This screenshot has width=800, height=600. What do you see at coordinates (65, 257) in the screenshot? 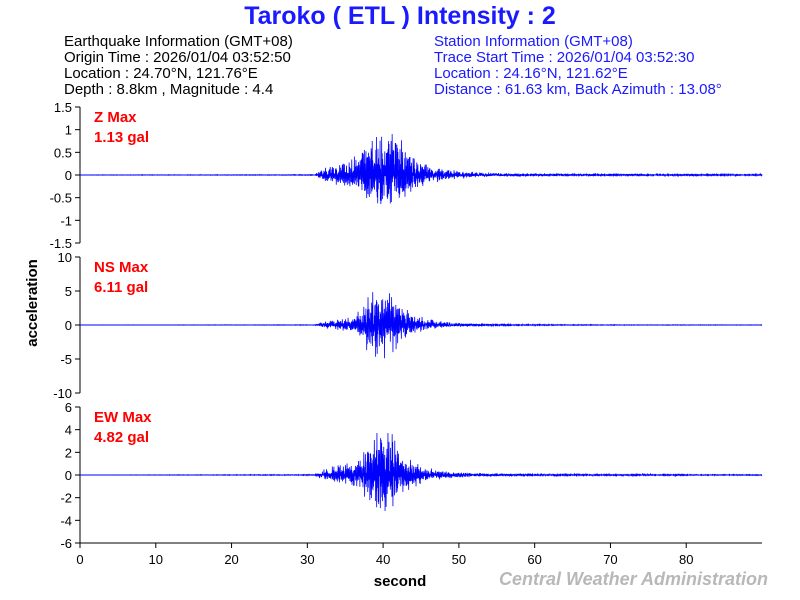
I see `y-tick-label: 10` at bounding box center [65, 257].